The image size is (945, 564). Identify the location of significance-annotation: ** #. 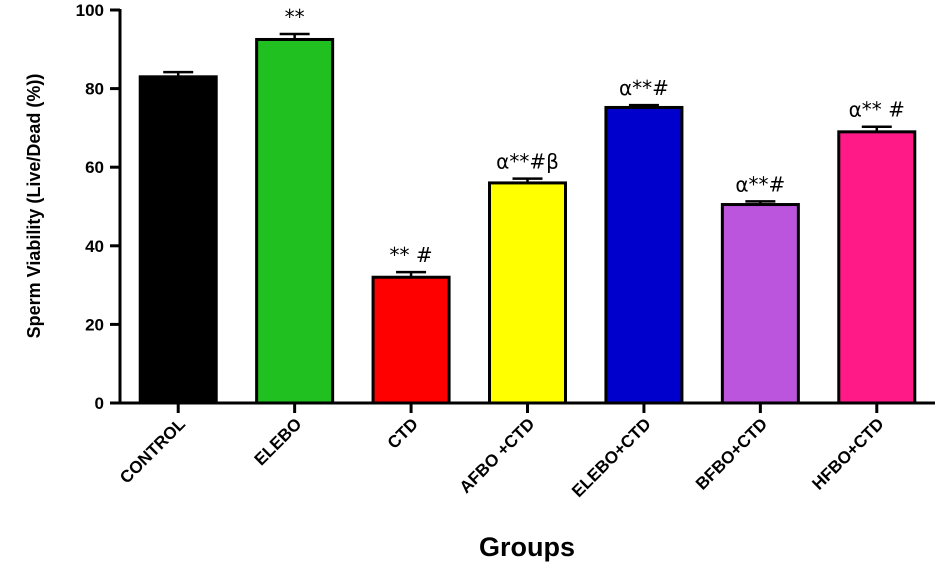
(411, 255).